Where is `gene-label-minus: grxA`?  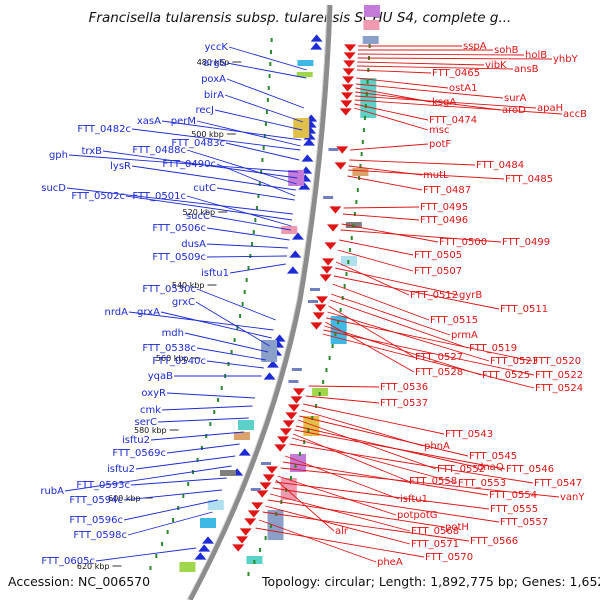
gene-label-minus: grxA is located at coordinates (148, 312).